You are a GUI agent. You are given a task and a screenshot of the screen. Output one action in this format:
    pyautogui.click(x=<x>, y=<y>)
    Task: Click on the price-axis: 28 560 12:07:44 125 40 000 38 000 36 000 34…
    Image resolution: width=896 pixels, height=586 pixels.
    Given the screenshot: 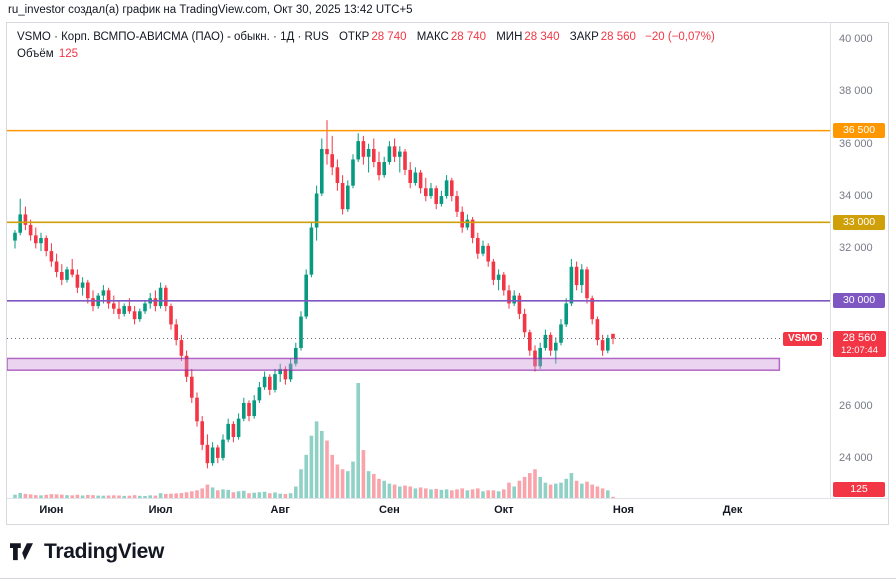 What is the action you would take?
    pyautogui.click(x=859, y=260)
    